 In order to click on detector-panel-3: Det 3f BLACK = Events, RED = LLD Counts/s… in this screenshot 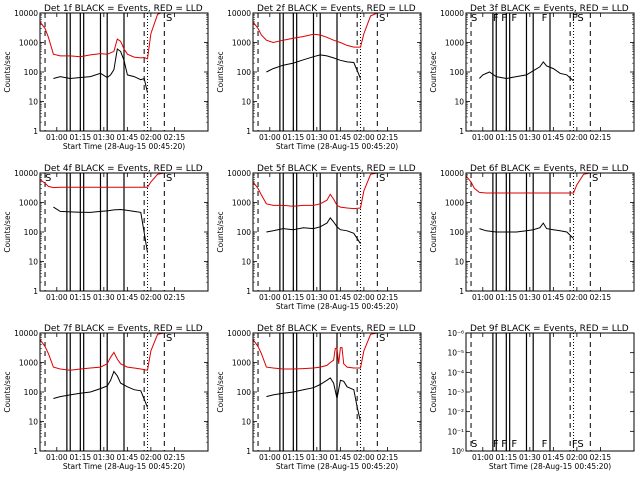, I will do `click(532, 73)`.